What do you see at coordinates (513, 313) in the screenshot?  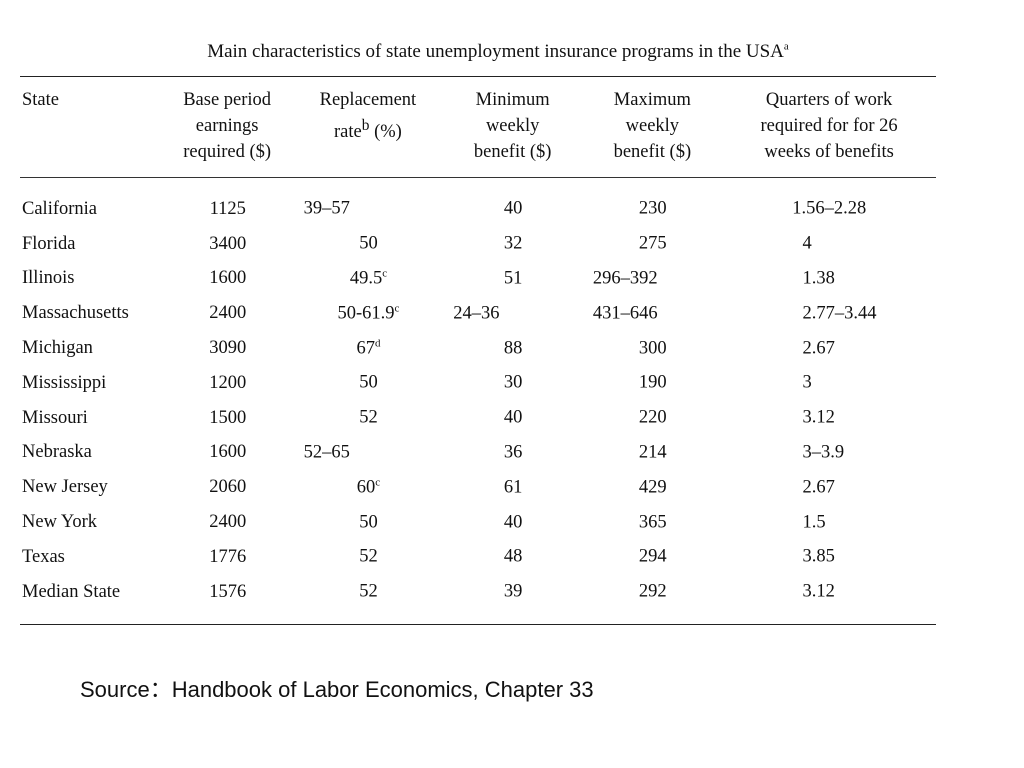 I see `cell-minimum-benefit: 24–36` at bounding box center [513, 313].